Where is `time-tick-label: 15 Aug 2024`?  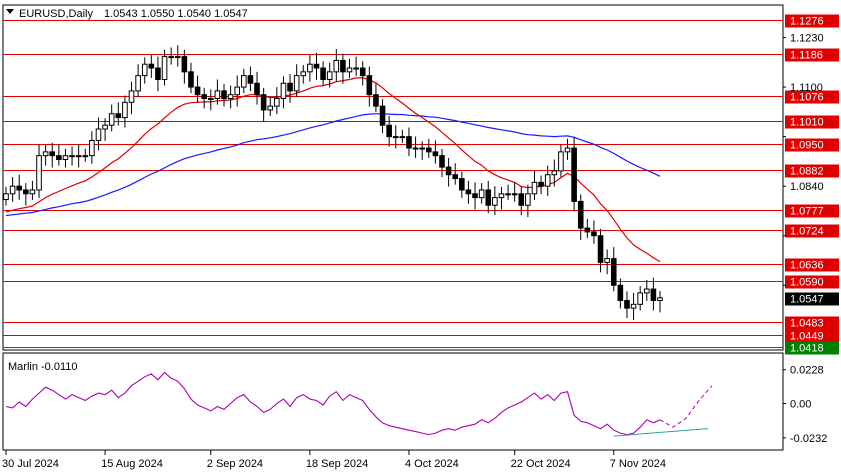 time-tick-label: 15 Aug 2024 is located at coordinates (132, 464).